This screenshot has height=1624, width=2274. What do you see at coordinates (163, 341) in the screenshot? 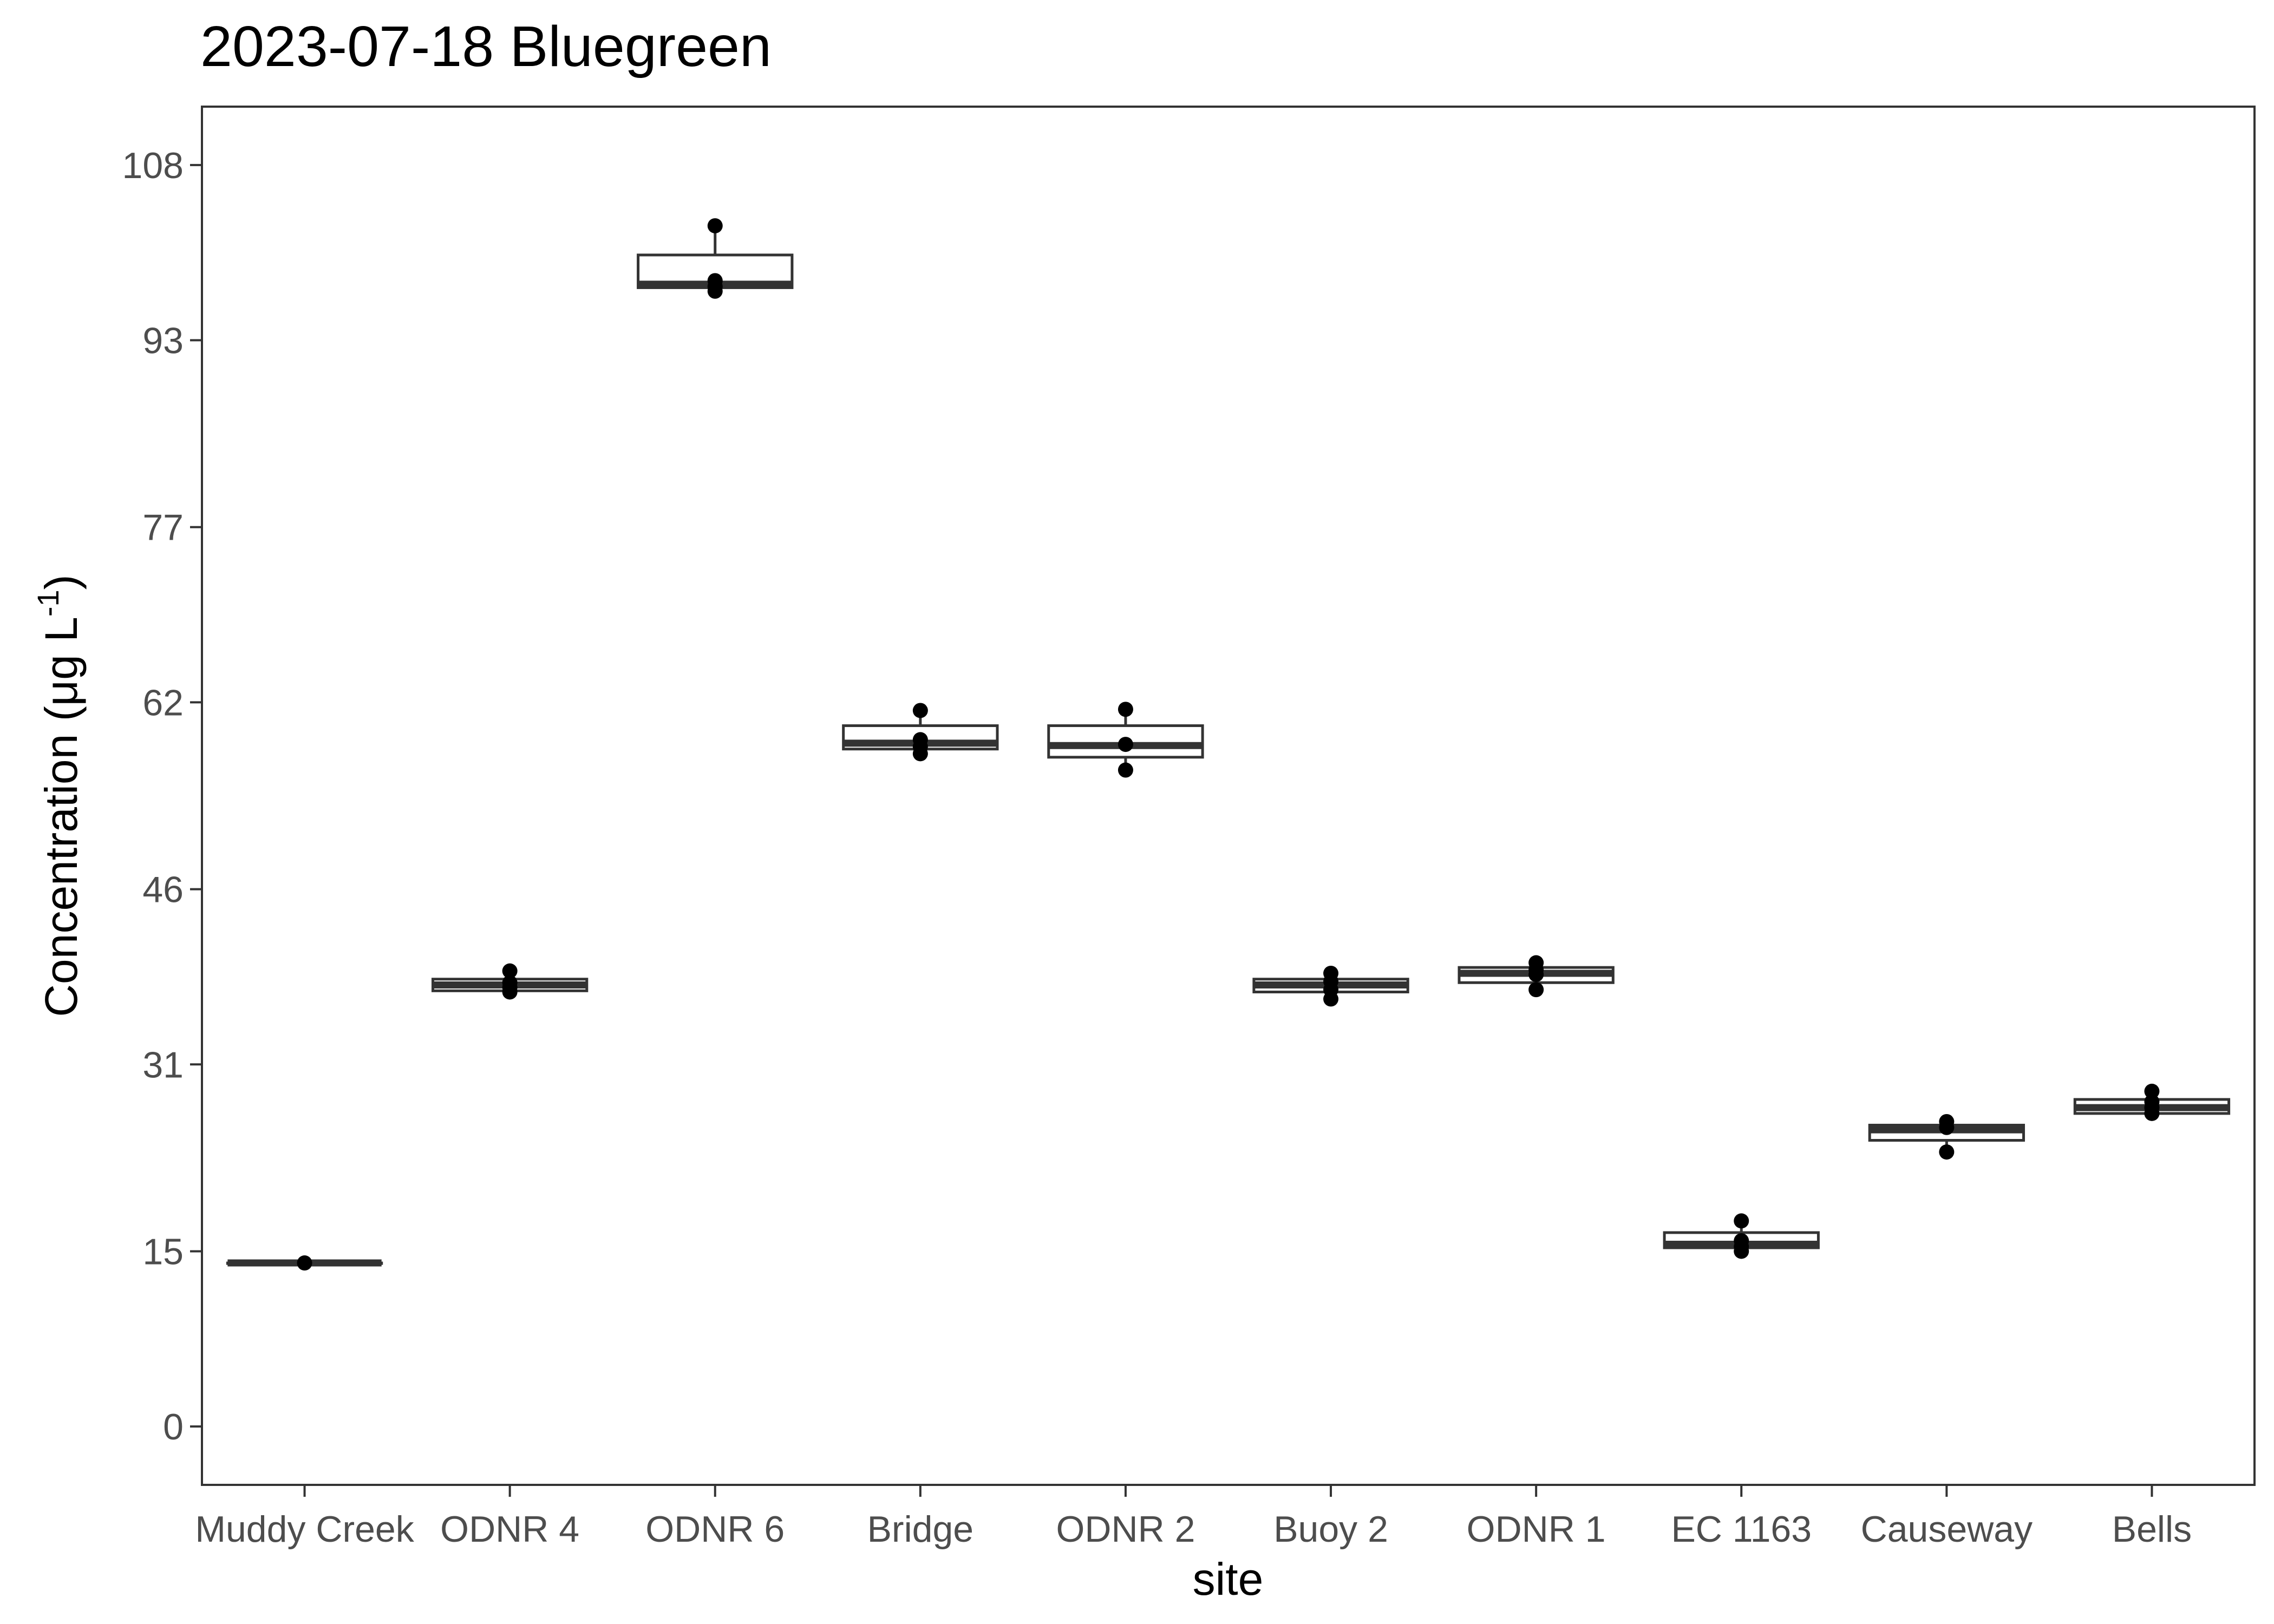
I see `y-tick-label: 93` at bounding box center [163, 341].